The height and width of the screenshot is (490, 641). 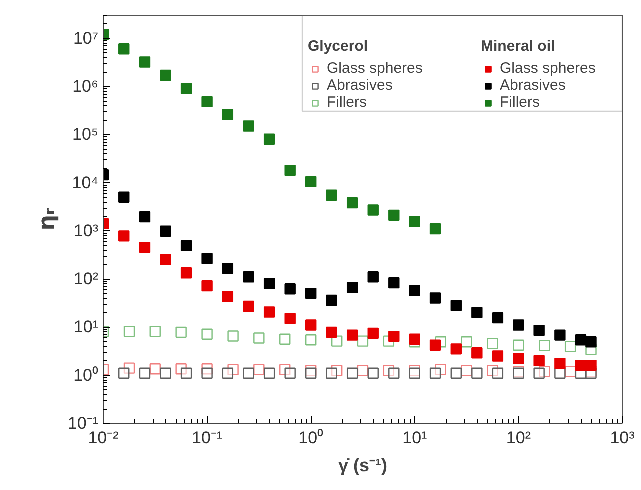 I want to click on x-tick-label: 10², so click(x=519, y=438).